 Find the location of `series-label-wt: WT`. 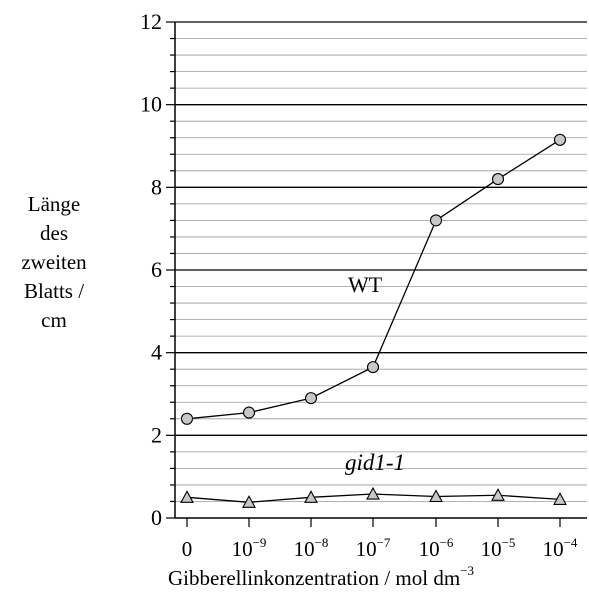

series-label-wt: WT is located at coordinates (365, 284).